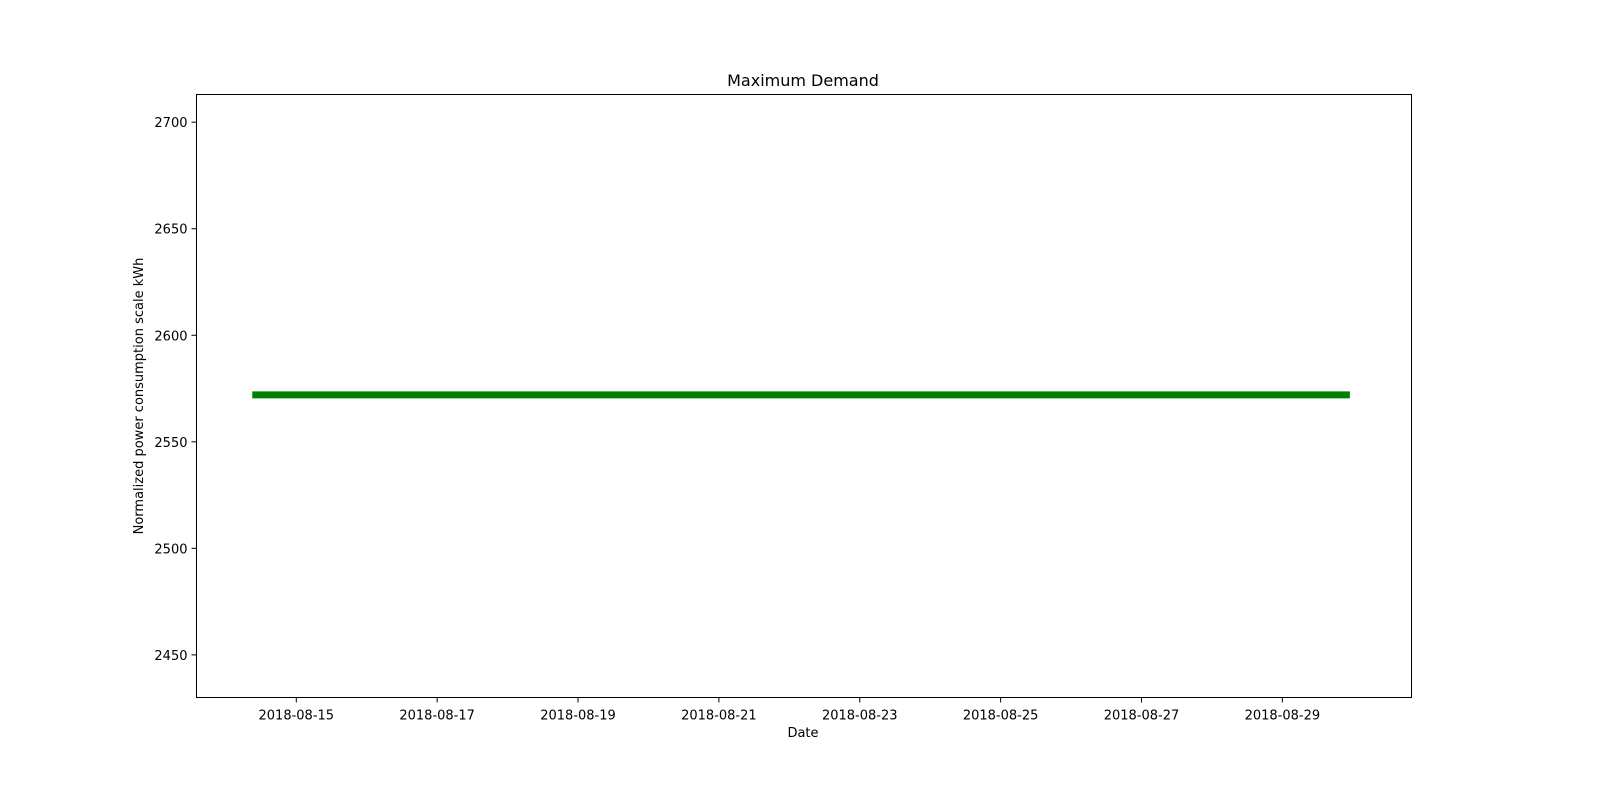 The width and height of the screenshot is (1600, 804). I want to click on y-tick-label-5: 2700, so click(170, 123).